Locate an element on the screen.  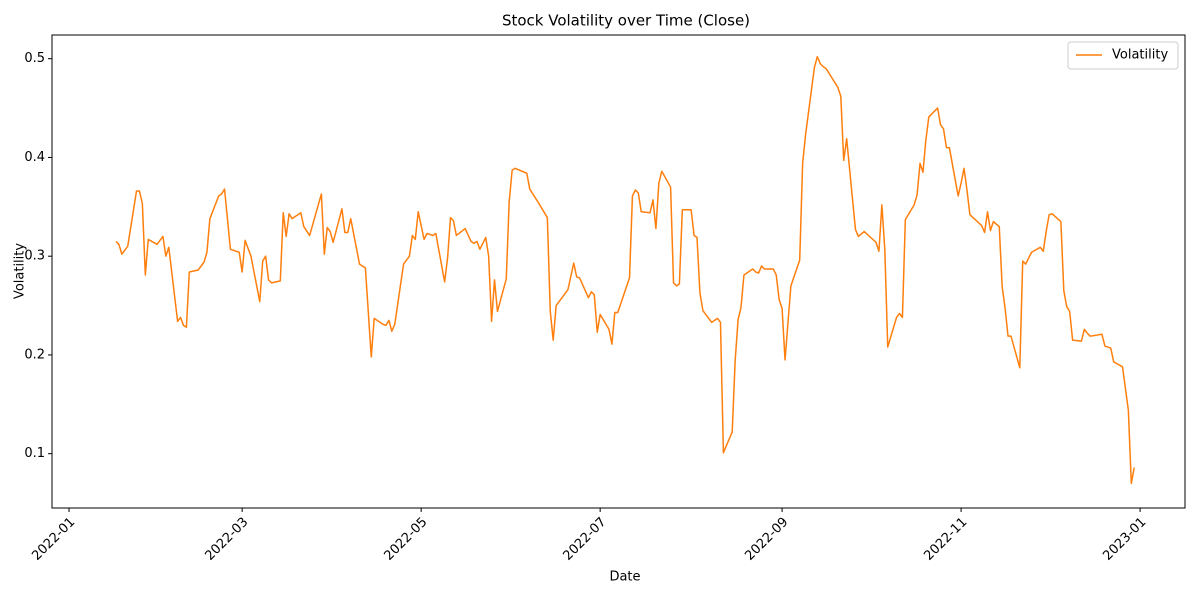
x-axis-label: Date is located at coordinates (624, 577).